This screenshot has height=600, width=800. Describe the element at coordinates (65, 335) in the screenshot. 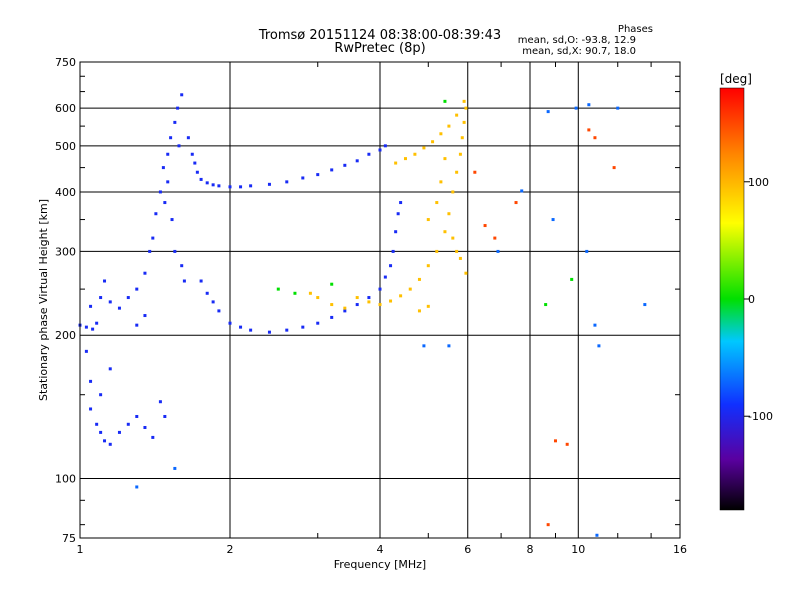

I see `y-tick-label: 200` at that location.